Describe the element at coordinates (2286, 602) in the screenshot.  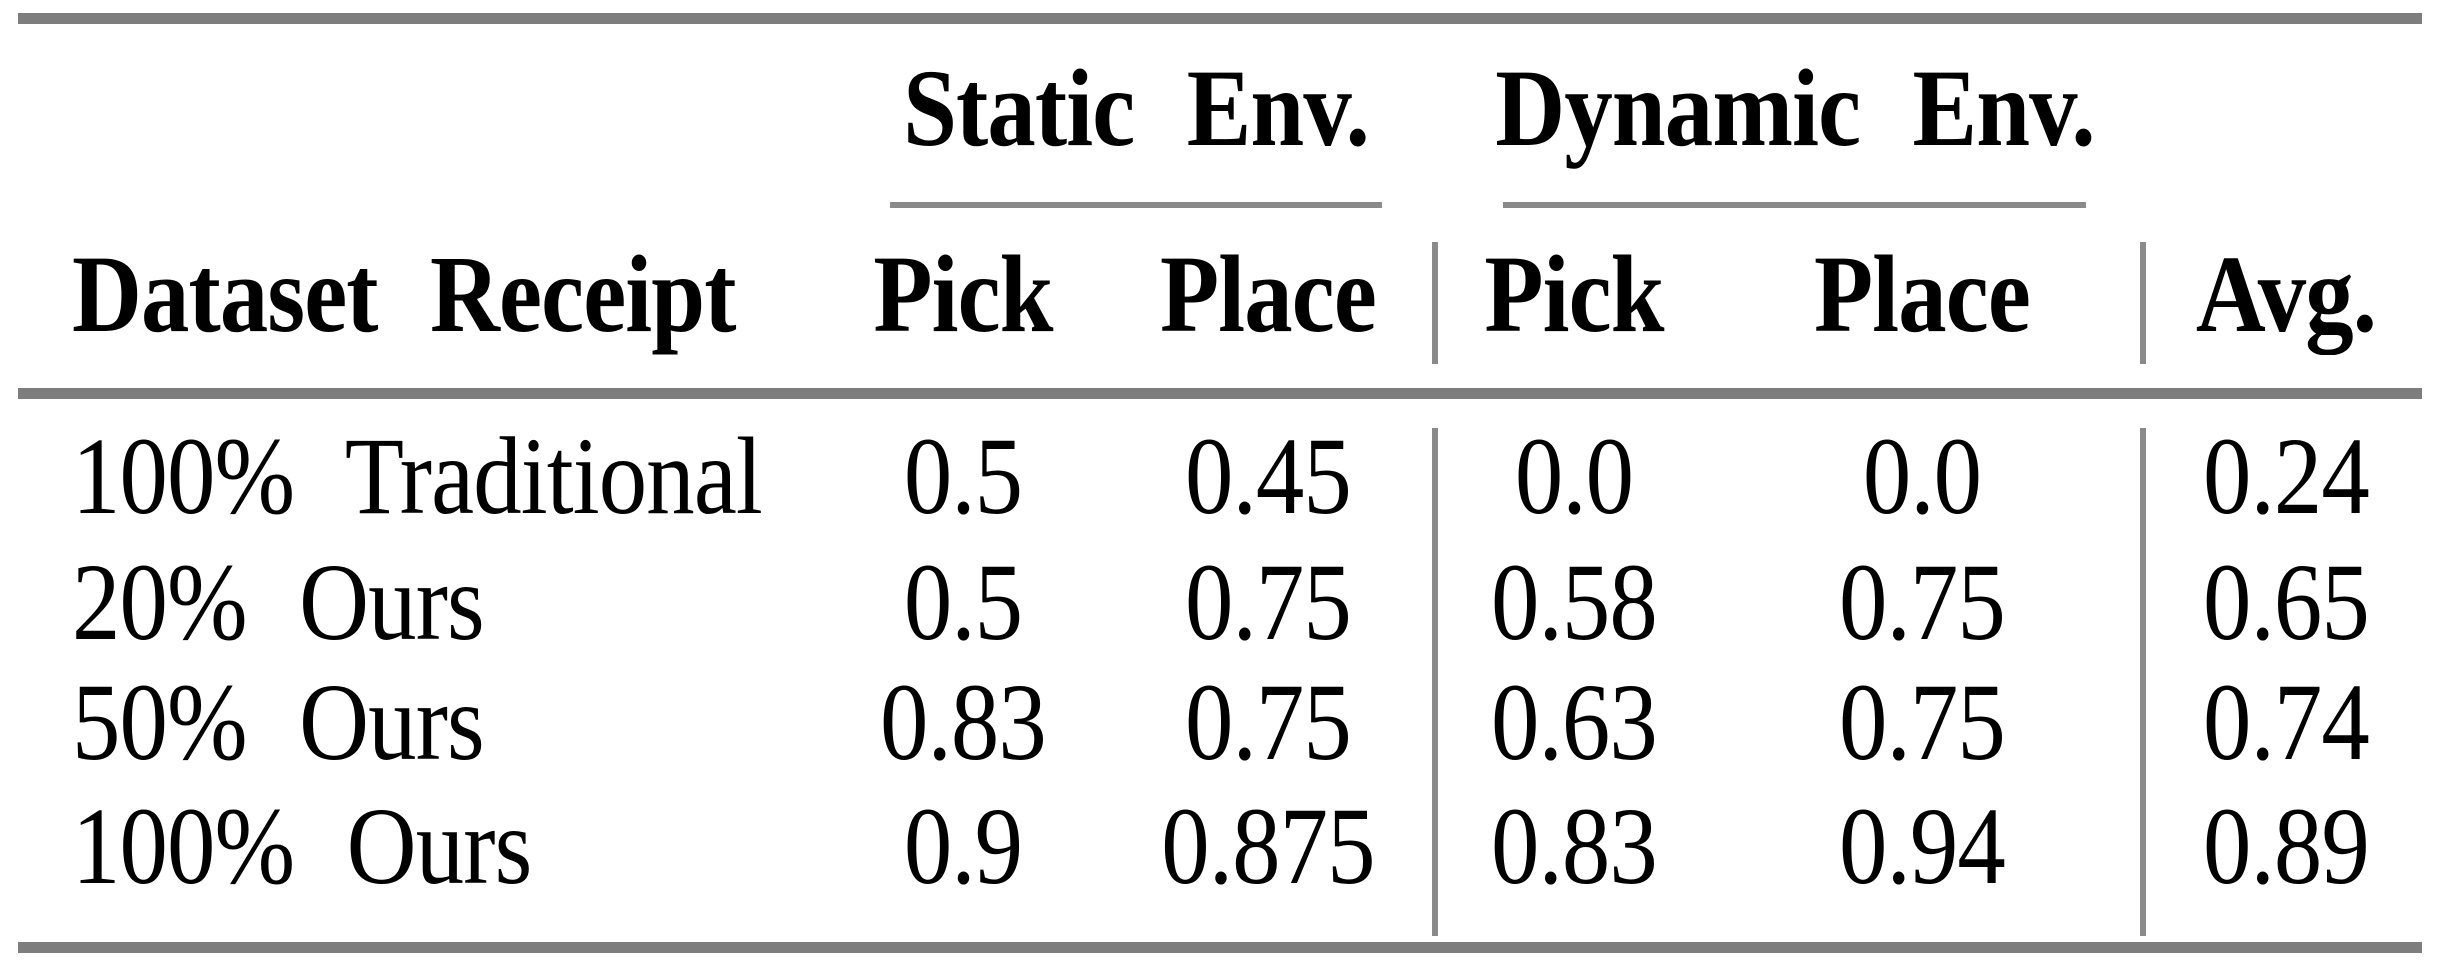
I see `cell-avg: 0.65` at that location.